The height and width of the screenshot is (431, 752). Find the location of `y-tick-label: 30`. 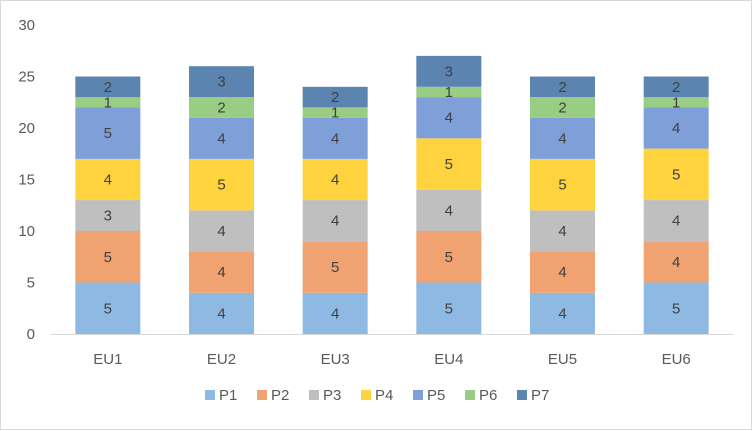

y-tick-label: 30 is located at coordinates (26, 25).